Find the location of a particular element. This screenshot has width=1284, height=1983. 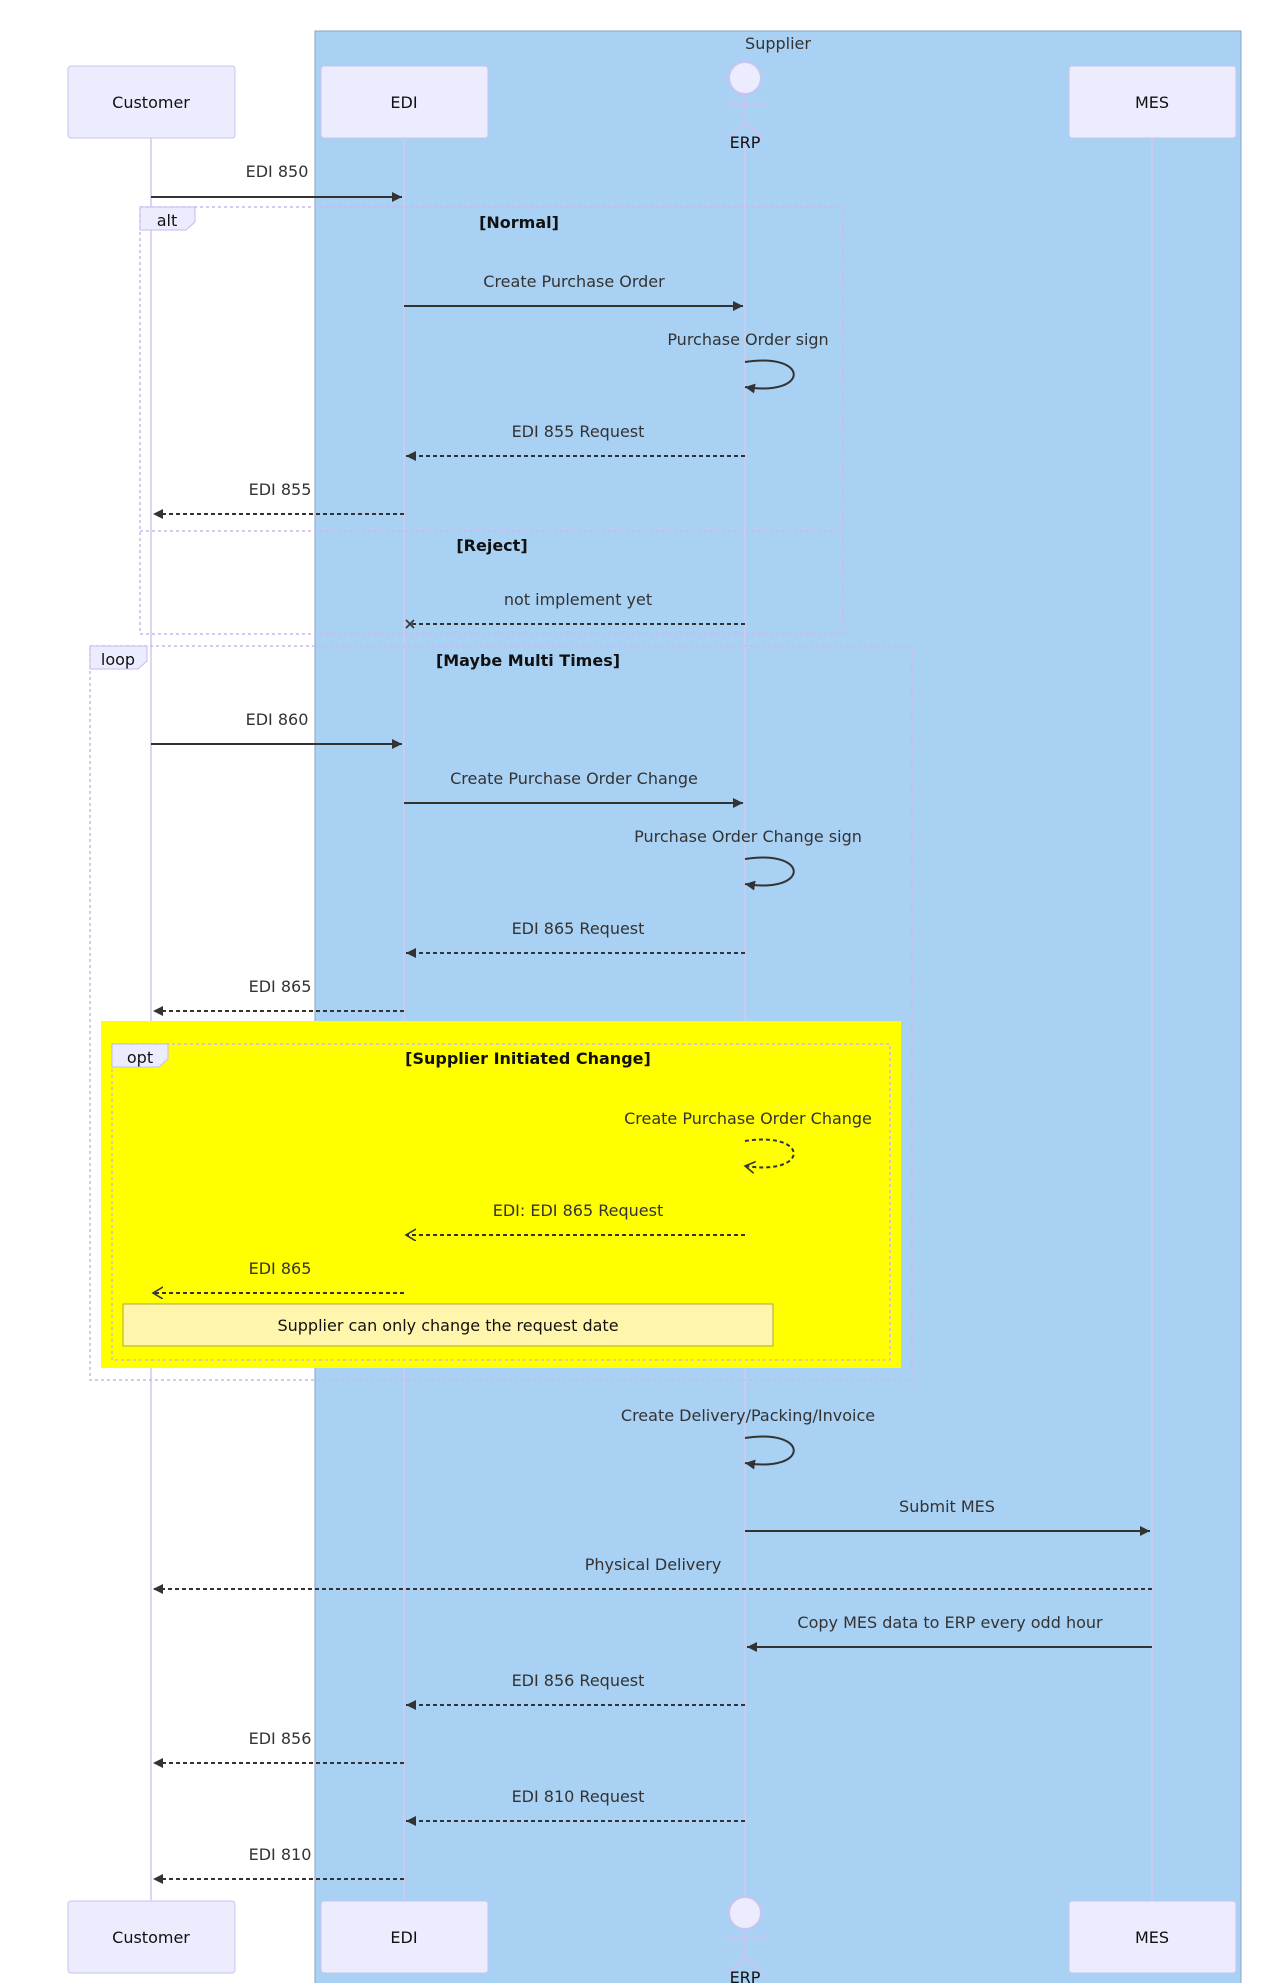

alt-else-condition: [Reject] is located at coordinates (491, 545).